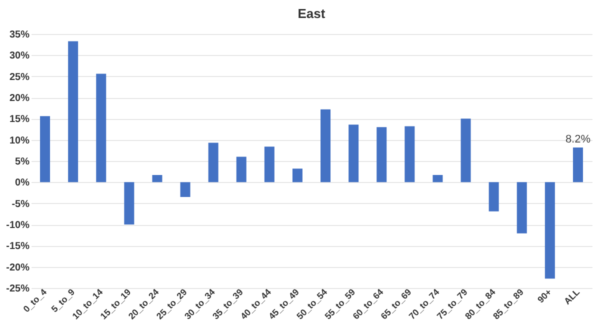  Describe the element at coordinates (19, 120) in the screenshot. I see `y-tick-label: 15%` at that location.